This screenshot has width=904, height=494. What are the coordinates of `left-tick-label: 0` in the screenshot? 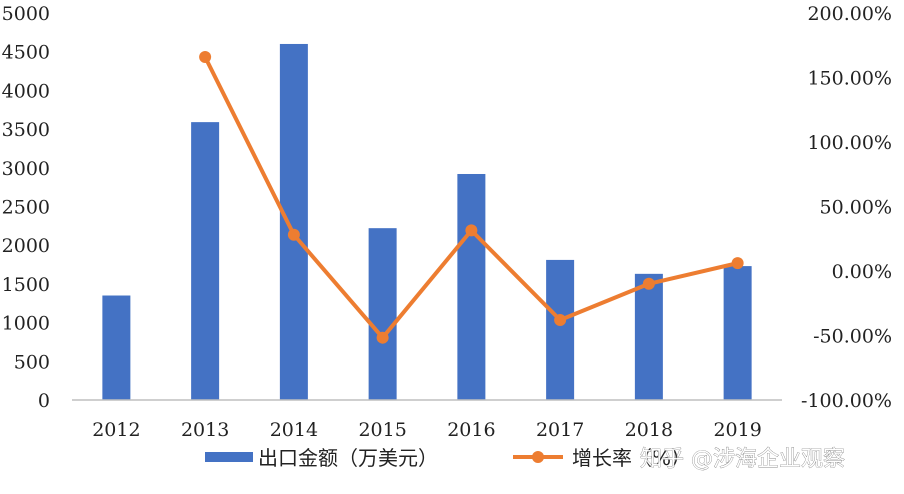 It's located at (44, 401).